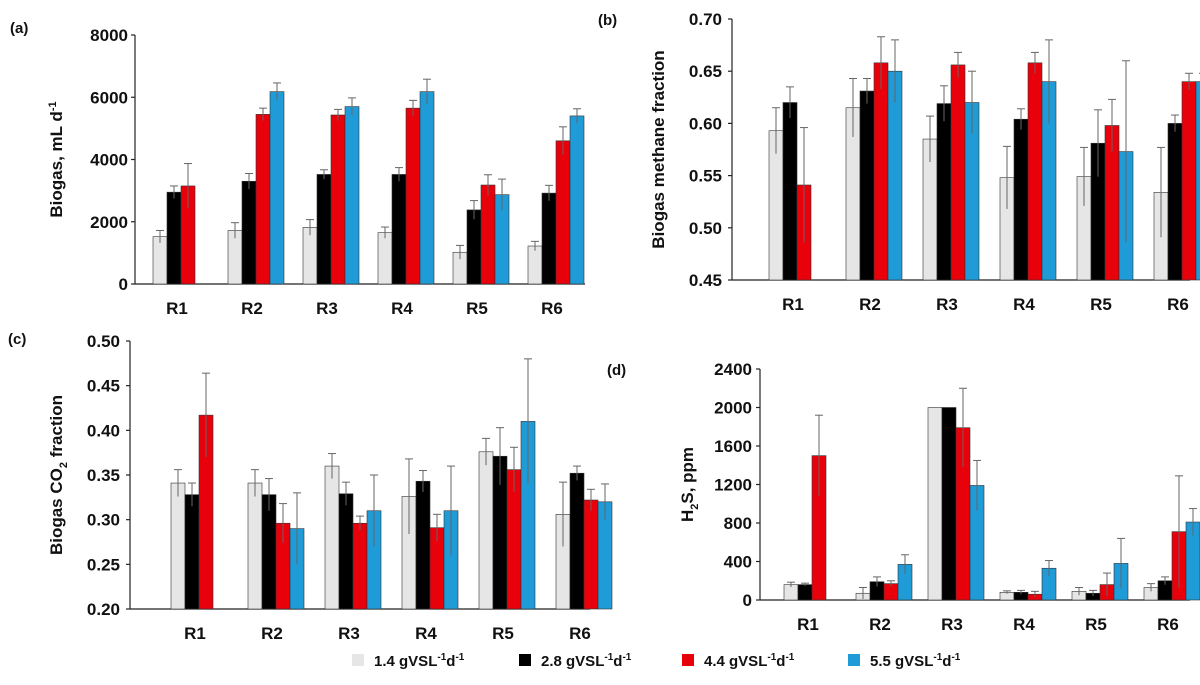 This screenshot has height=685, width=1200. I want to click on y-tick-label: 0.65, so click(705, 71).